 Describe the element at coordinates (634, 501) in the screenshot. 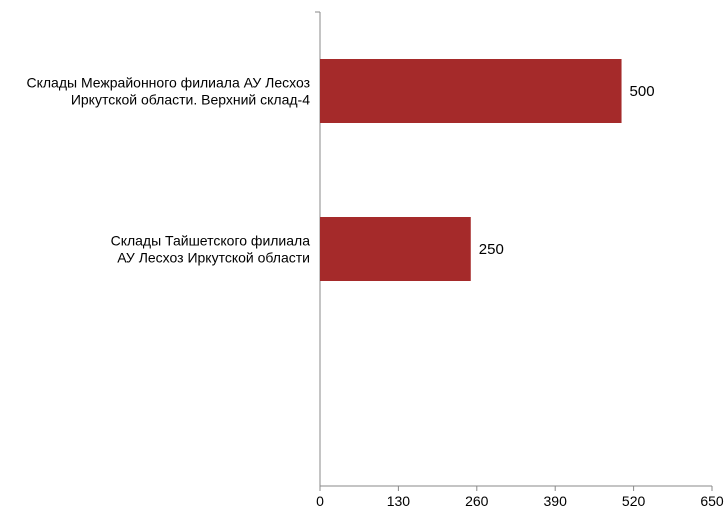

I see `x-tick-label: 520` at that location.